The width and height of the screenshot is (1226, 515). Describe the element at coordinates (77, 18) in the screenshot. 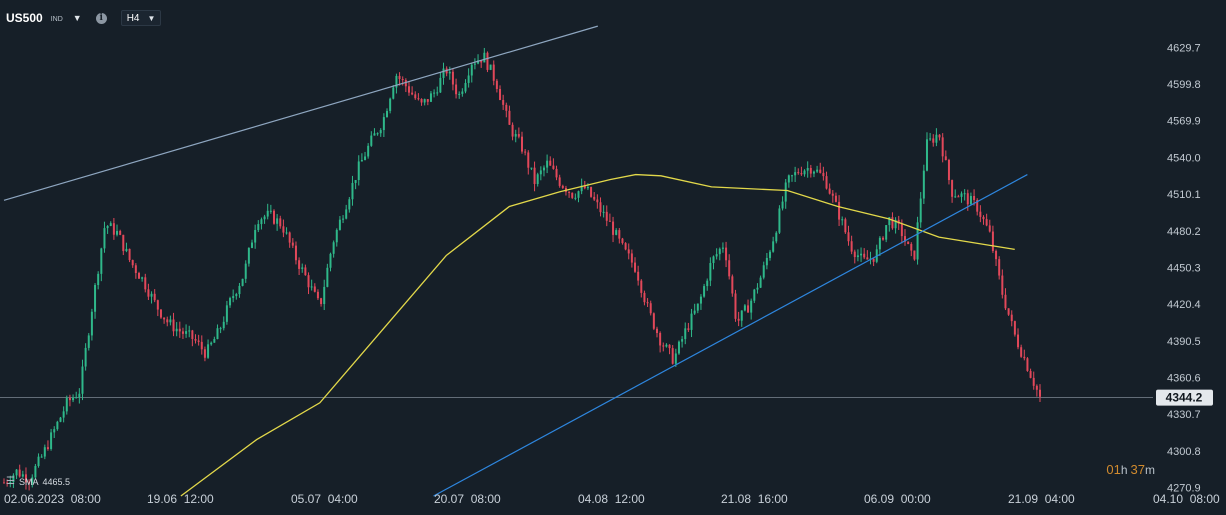

I see `symbol-dropdown-icon: ▼` at that location.